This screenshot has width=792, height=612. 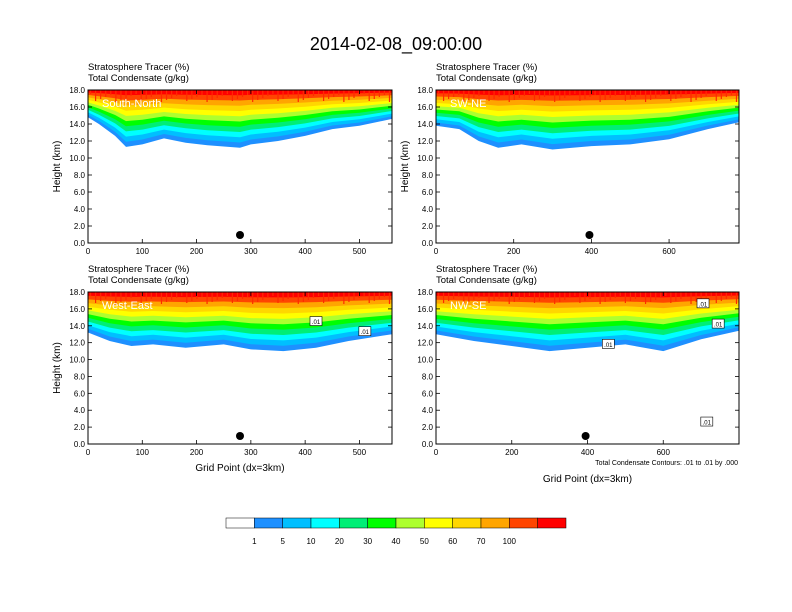 What do you see at coordinates (282, 541) in the screenshot?
I see `colorbar-label: 5` at bounding box center [282, 541].